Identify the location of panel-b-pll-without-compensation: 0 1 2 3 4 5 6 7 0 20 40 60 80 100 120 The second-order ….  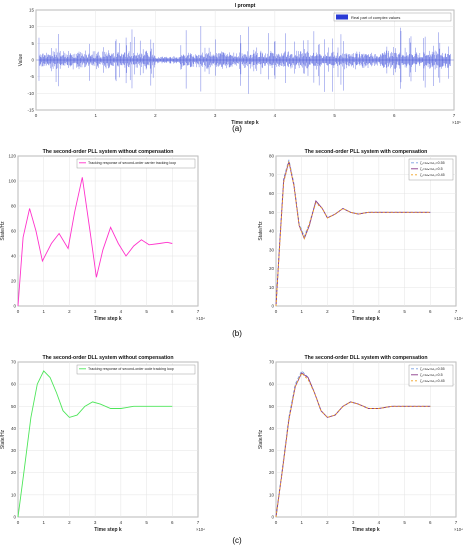
(102, 235).